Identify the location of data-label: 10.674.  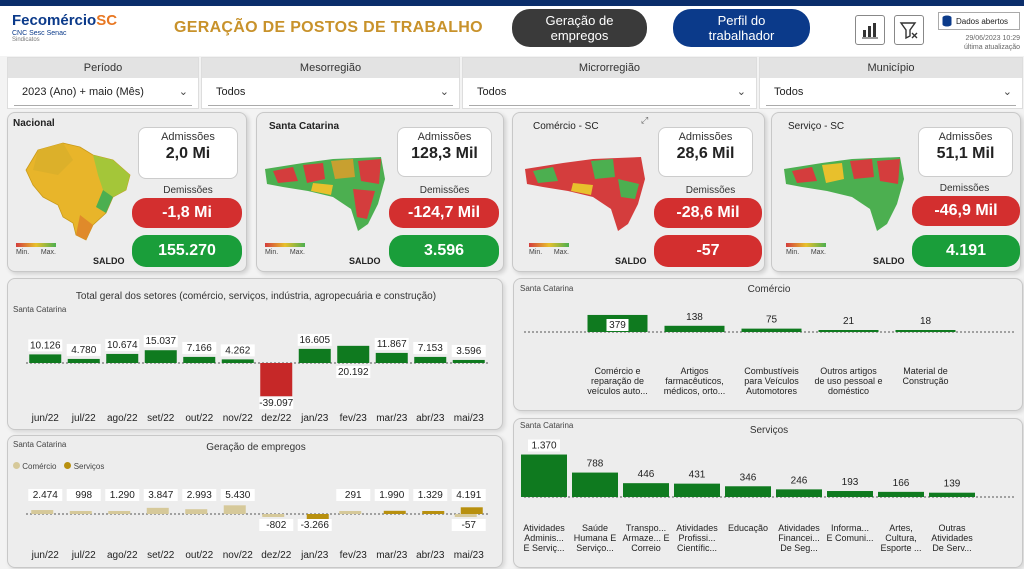
(122, 345).